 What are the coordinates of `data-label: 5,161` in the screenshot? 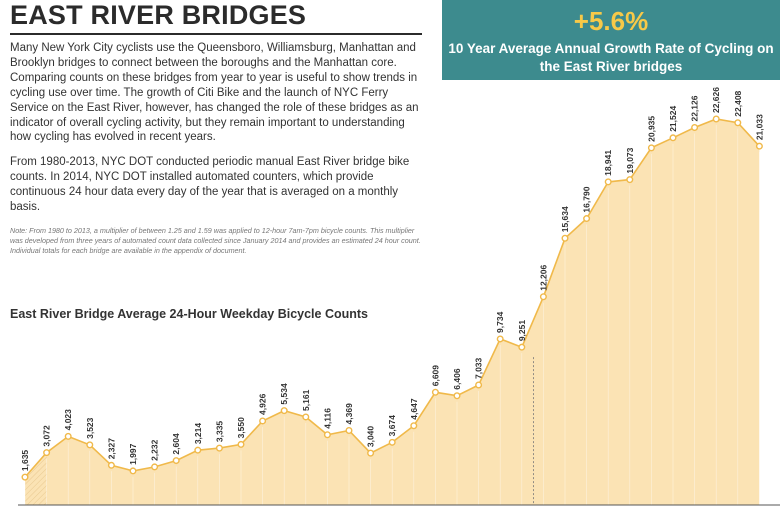 It's located at (306, 400).